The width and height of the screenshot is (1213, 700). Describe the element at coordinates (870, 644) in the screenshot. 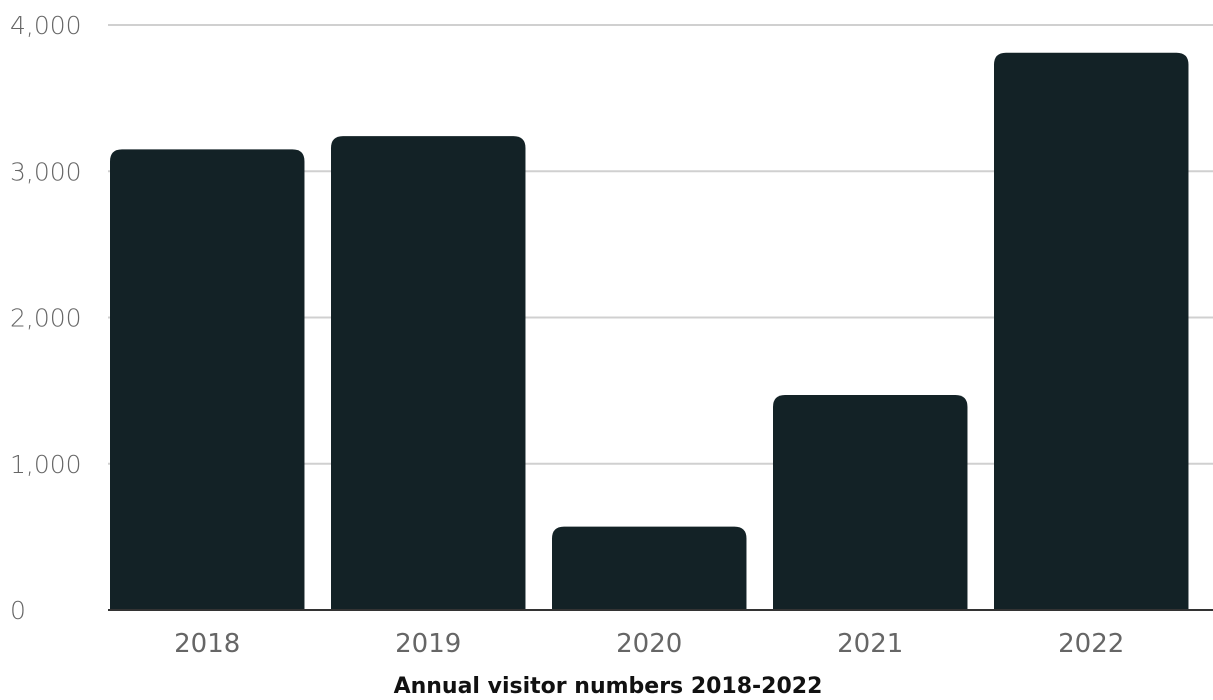

I see `x-tick-label: 2021` at that location.